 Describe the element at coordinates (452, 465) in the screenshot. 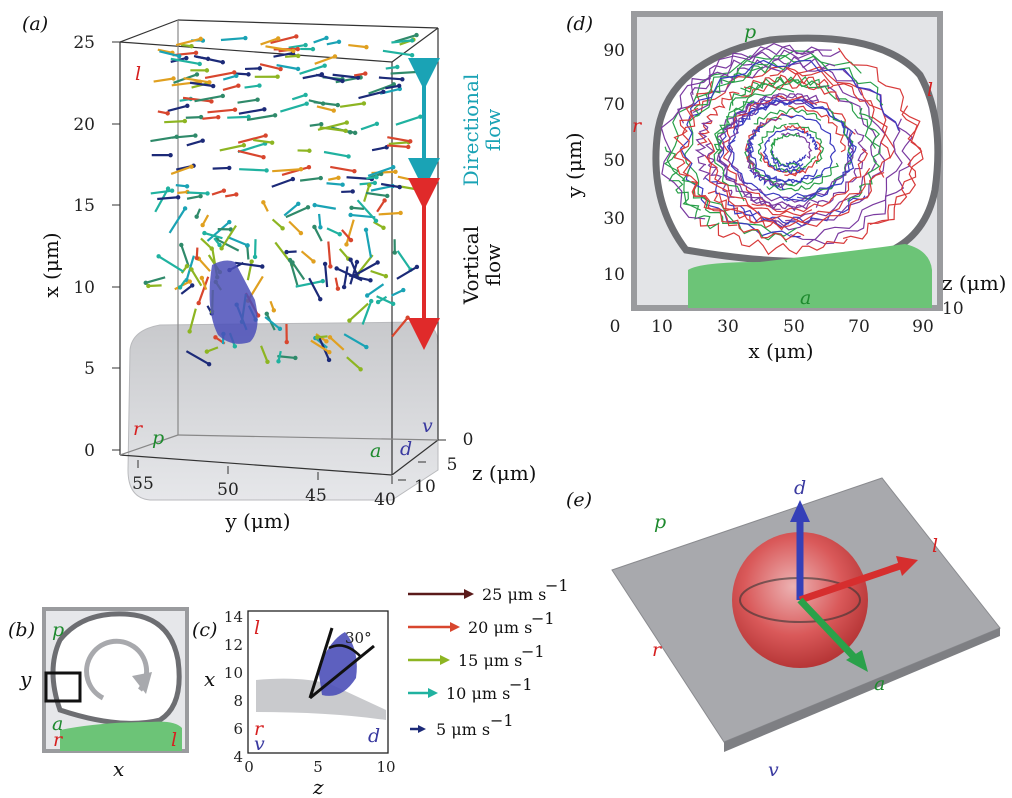

I see `z-tick-5: 5` at that location.